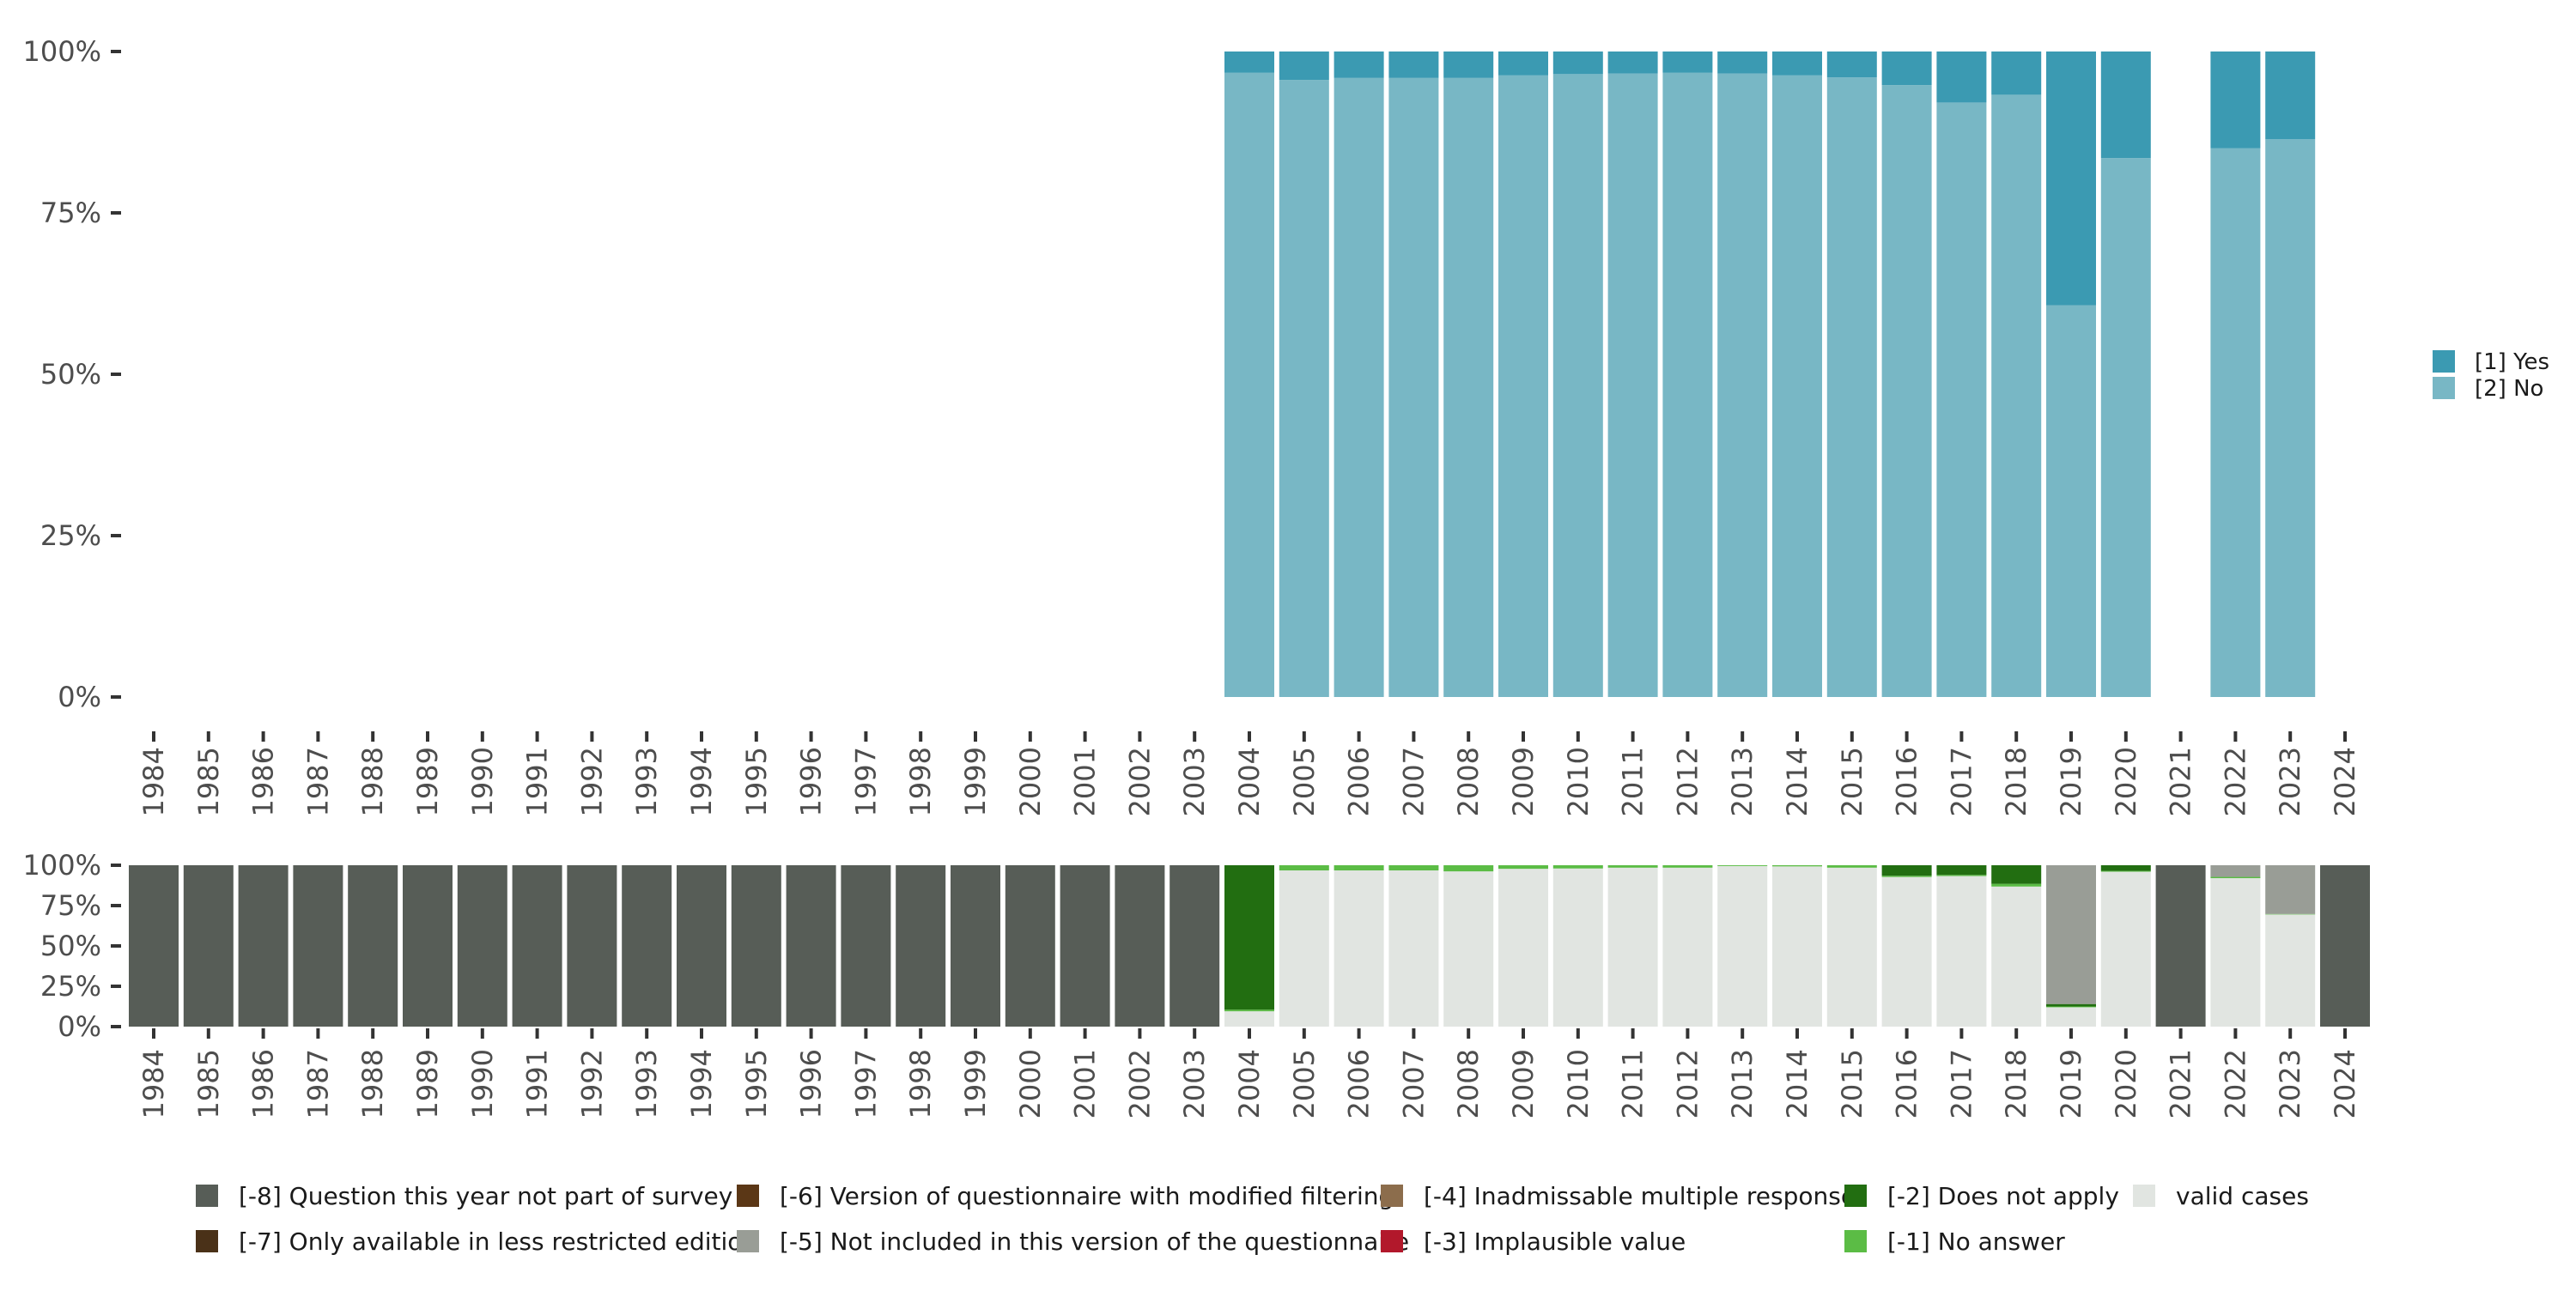 Image resolution: width=2576 pixels, height=1291 pixels. I want to click on bottom-xtick-label-1990: 1990, so click(483, 1083).